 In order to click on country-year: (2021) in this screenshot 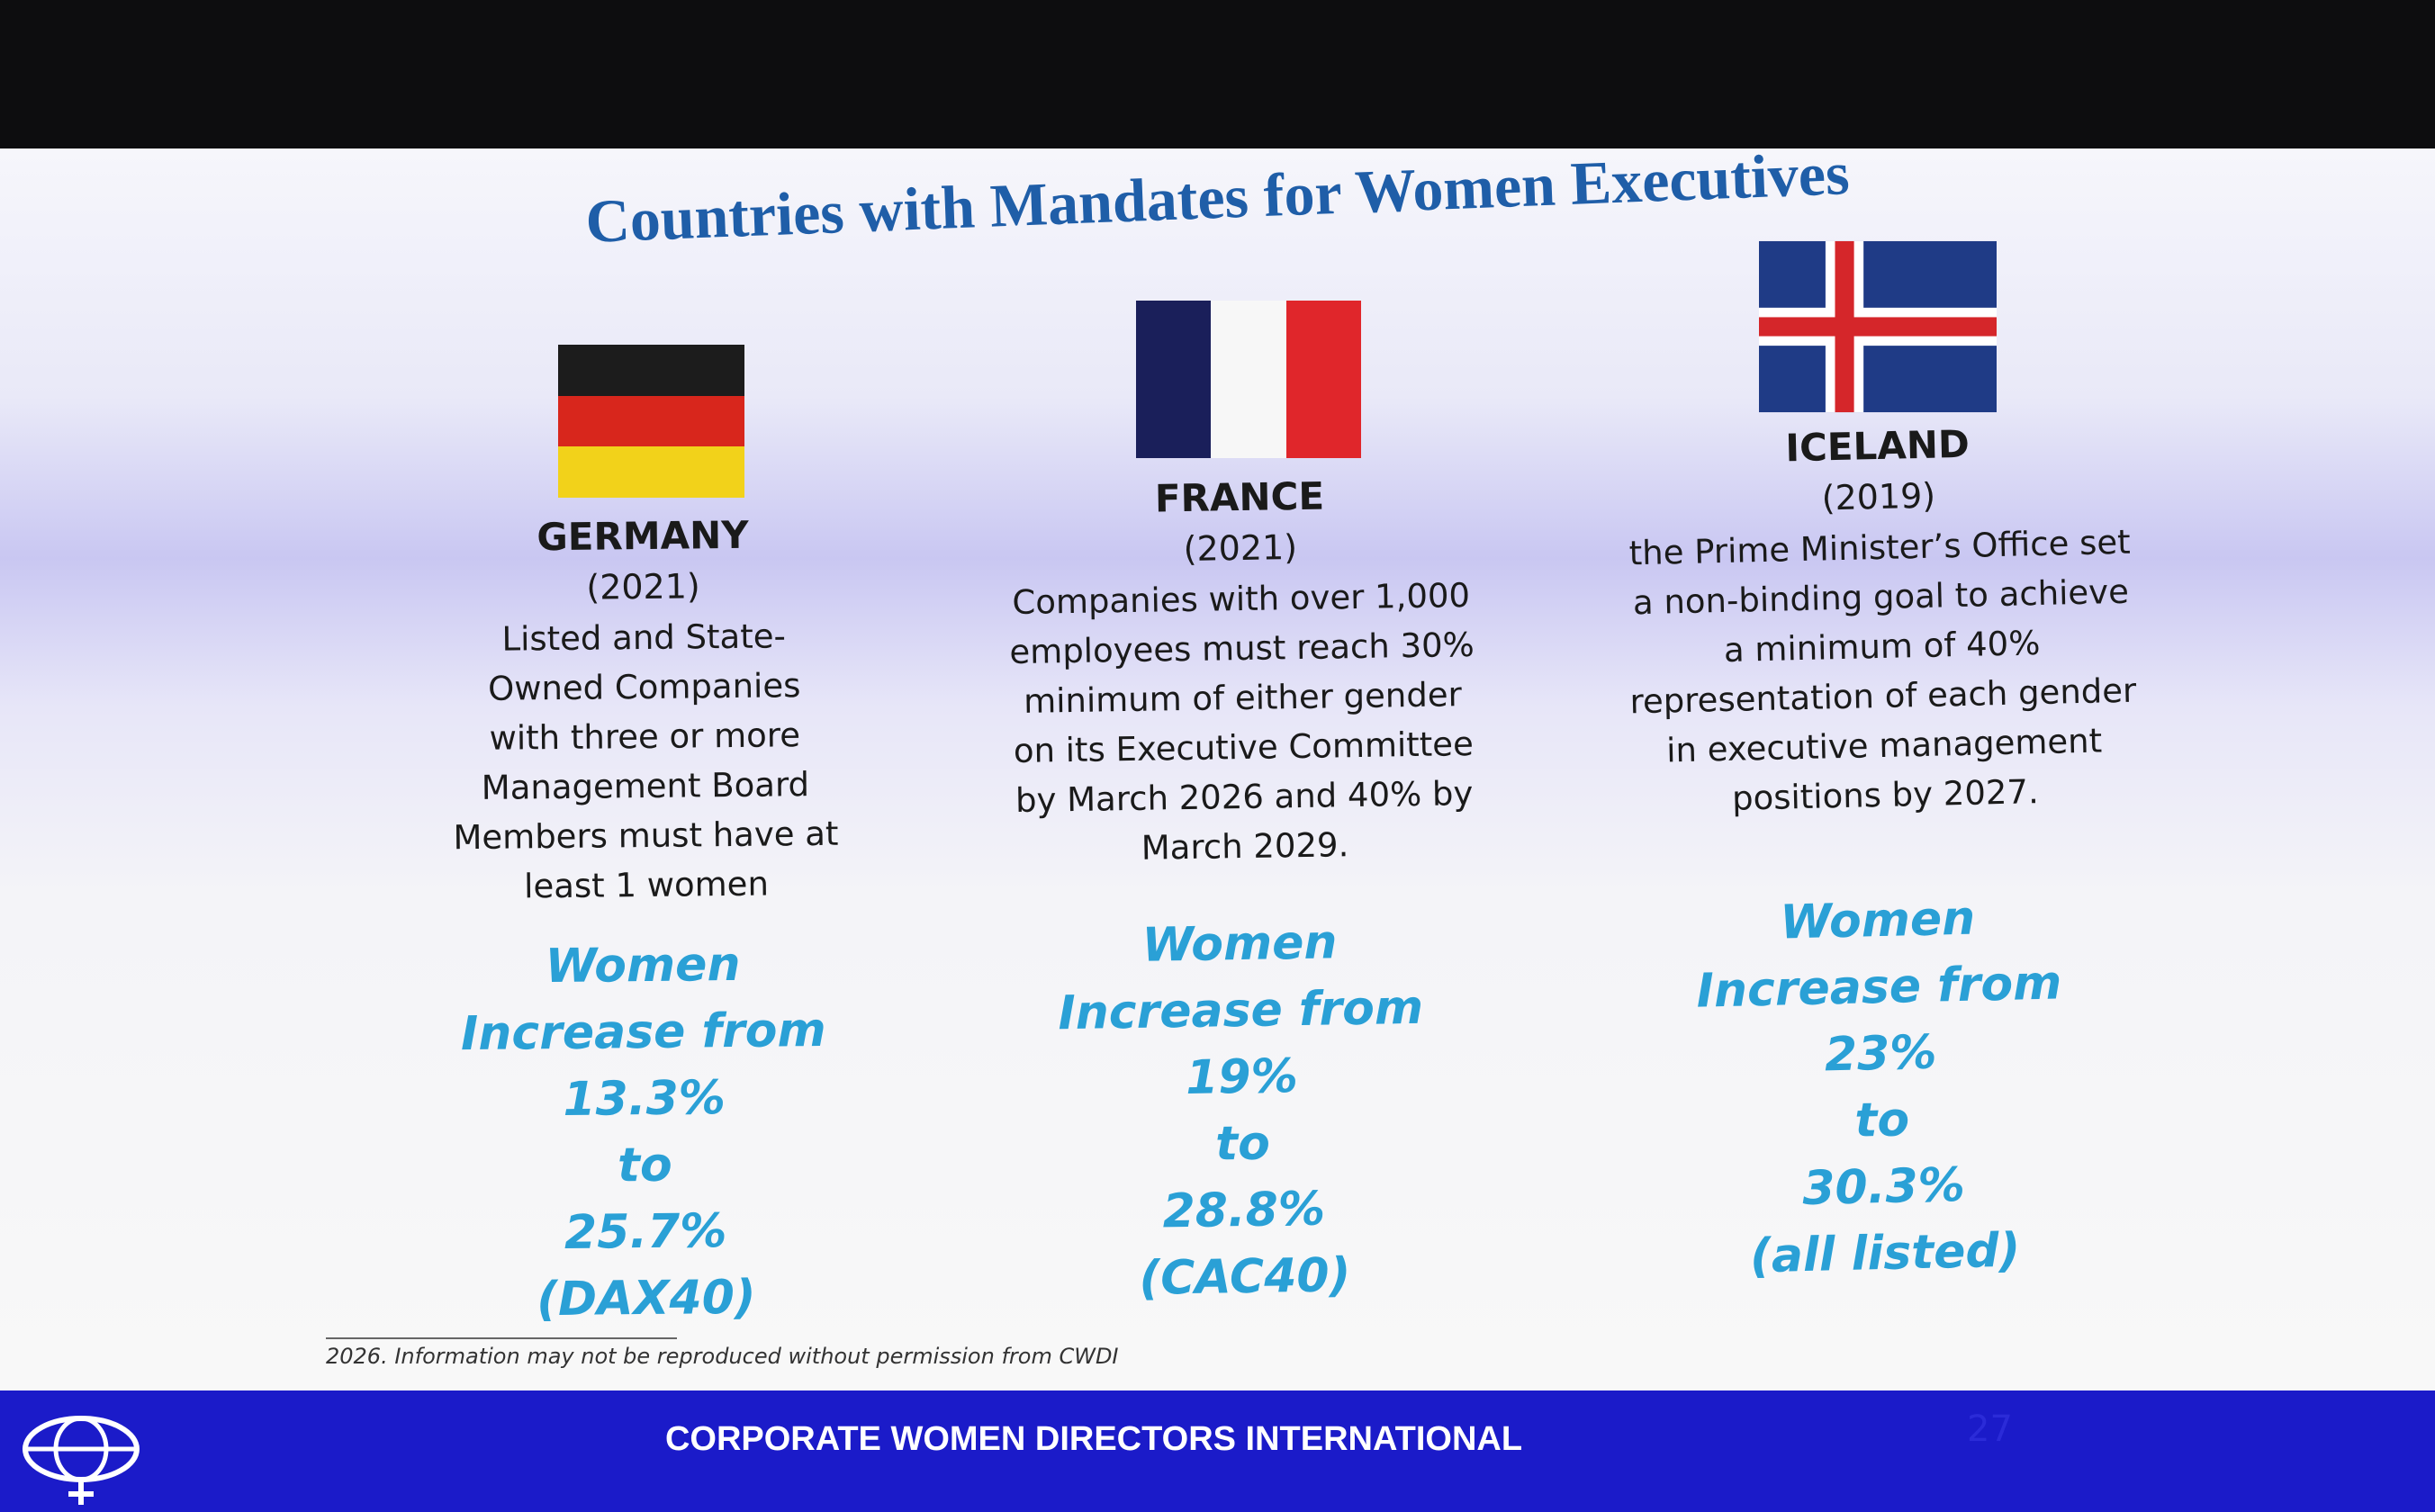, I will do `click(643, 587)`.